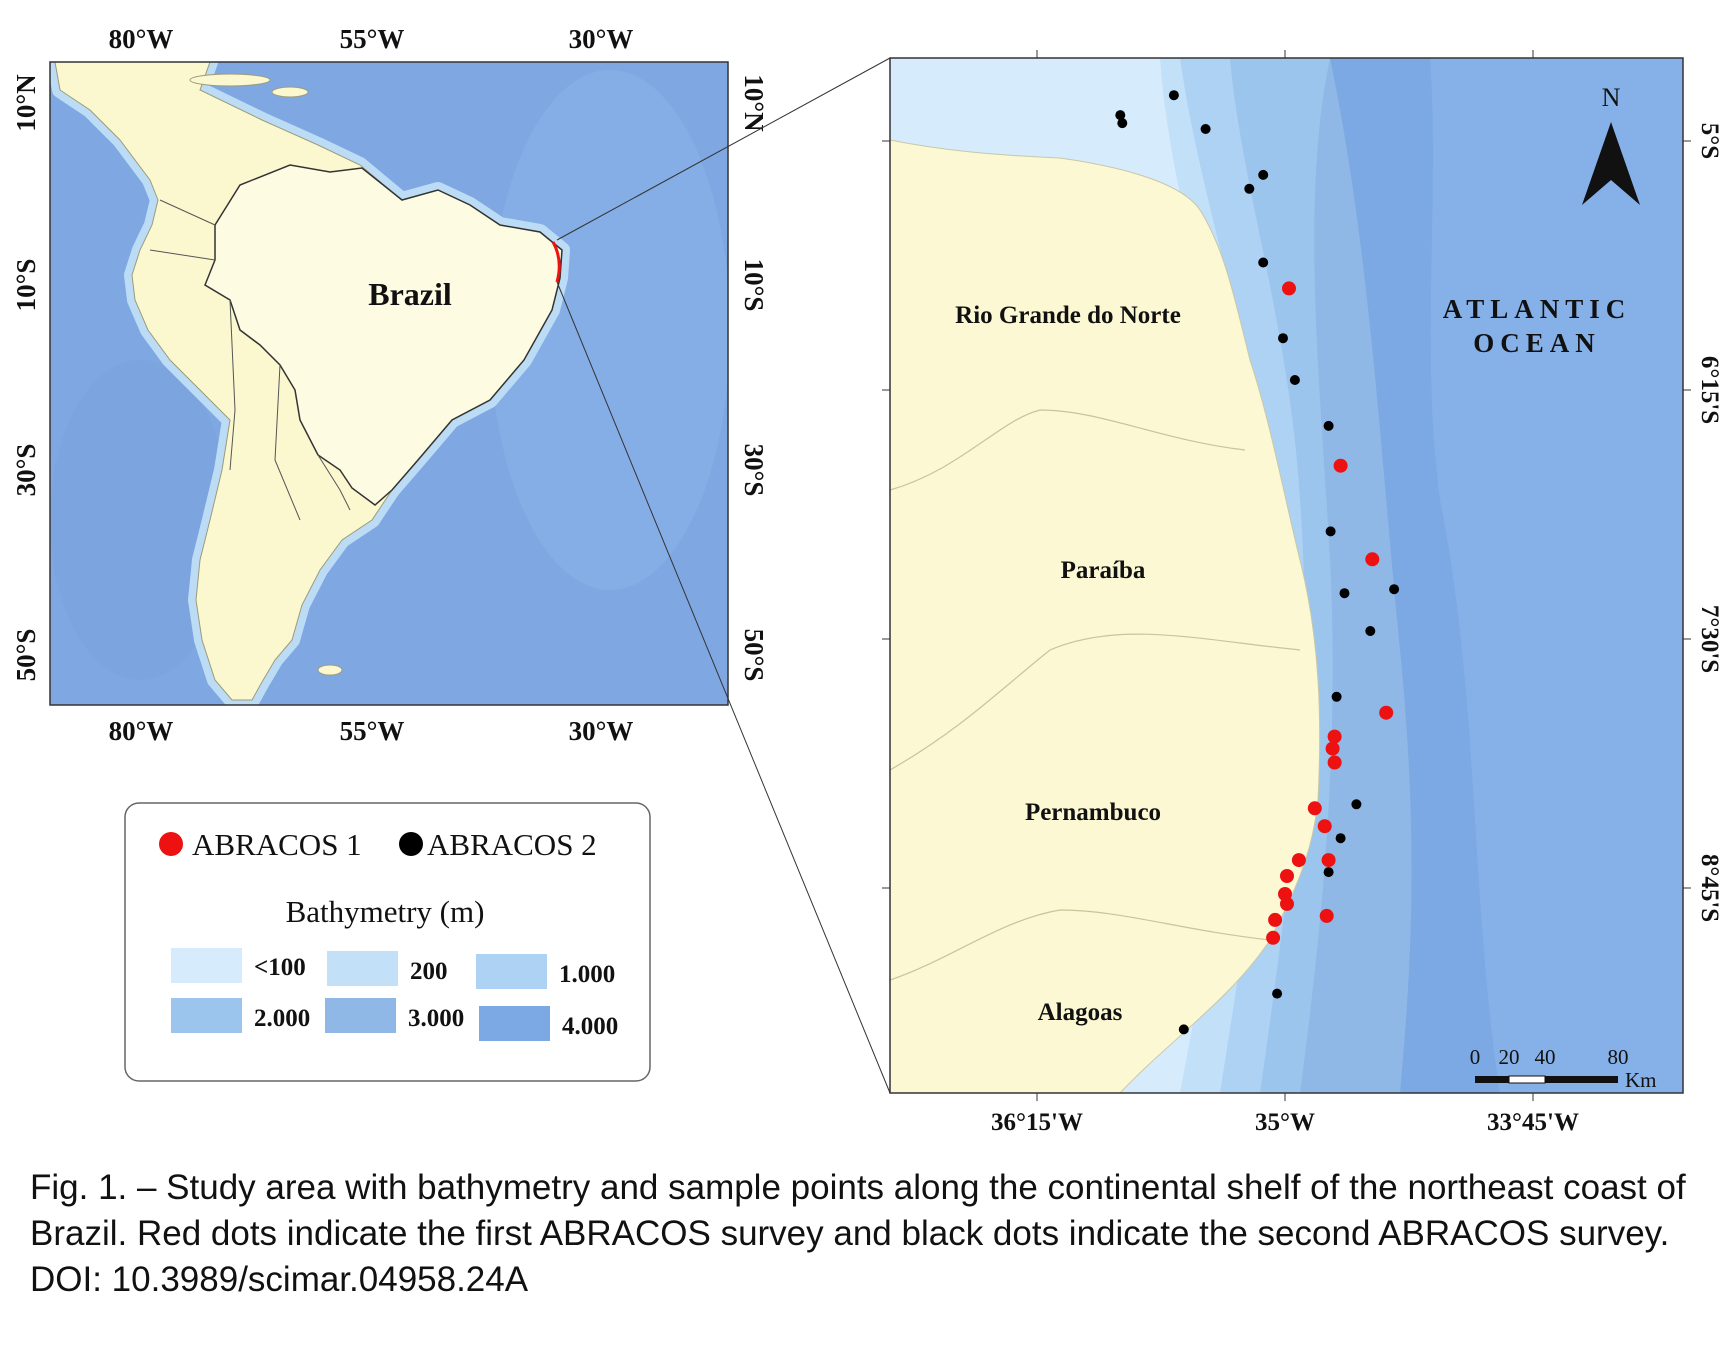  I want to click on detail-bottom-tick: 35°W, so click(1285, 1122).